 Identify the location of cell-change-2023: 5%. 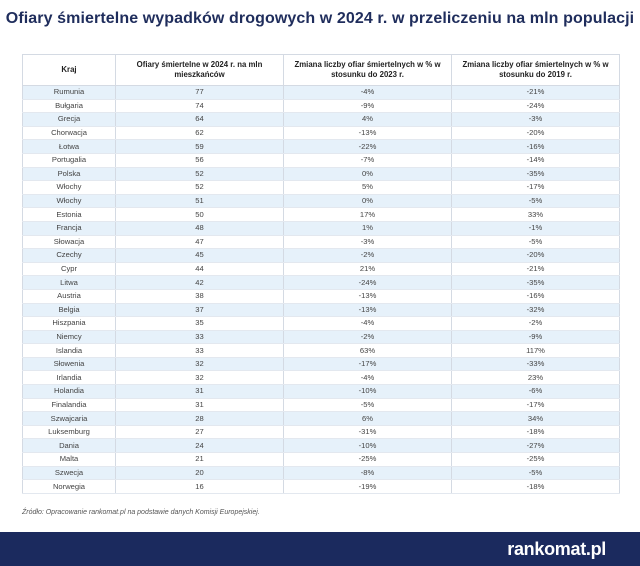
(367, 187).